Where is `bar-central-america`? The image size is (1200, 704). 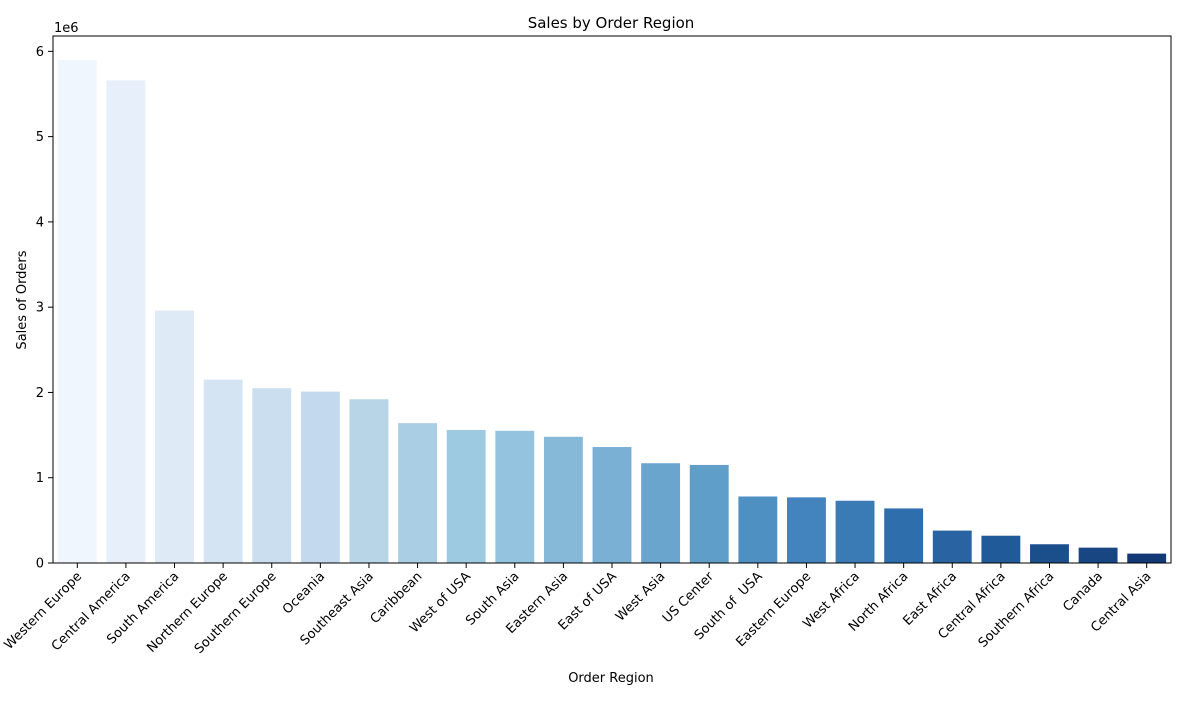
bar-central-america is located at coordinates (126, 321).